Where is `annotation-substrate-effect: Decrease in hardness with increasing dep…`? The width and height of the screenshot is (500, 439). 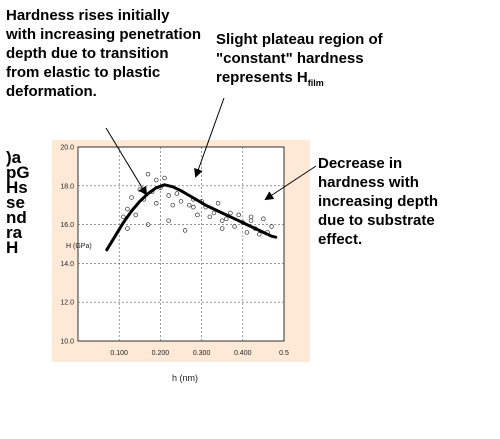
annotation-substrate-effect: Decrease in hardness with increasing dep… is located at coordinates (378, 201).